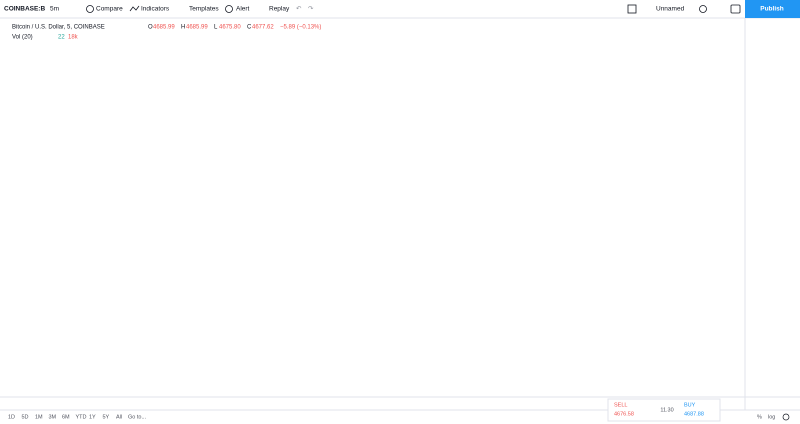 The image size is (800, 424). Describe the element at coordinates (92, 417) in the screenshot. I see `range-button: 1Y` at that location.